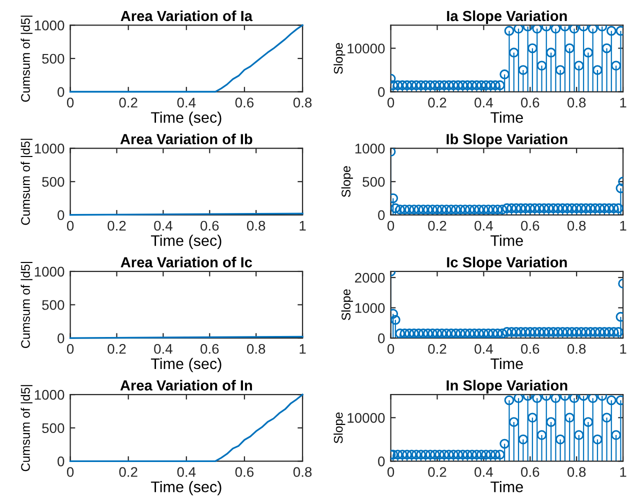 The image size is (639, 504). Describe the element at coordinates (370, 277) in the screenshot. I see `y-tick-label: 2000` at that location.